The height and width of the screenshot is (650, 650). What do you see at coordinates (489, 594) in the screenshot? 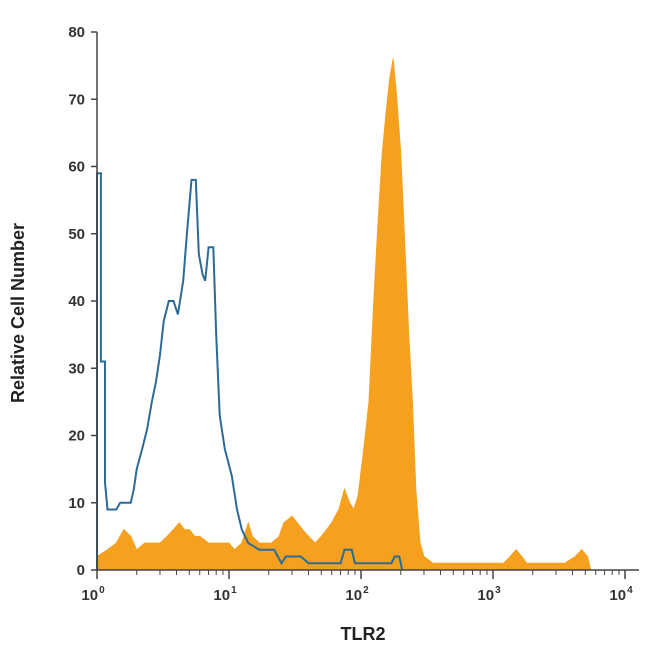
I see `x-tick-label: 10³` at bounding box center [489, 594].